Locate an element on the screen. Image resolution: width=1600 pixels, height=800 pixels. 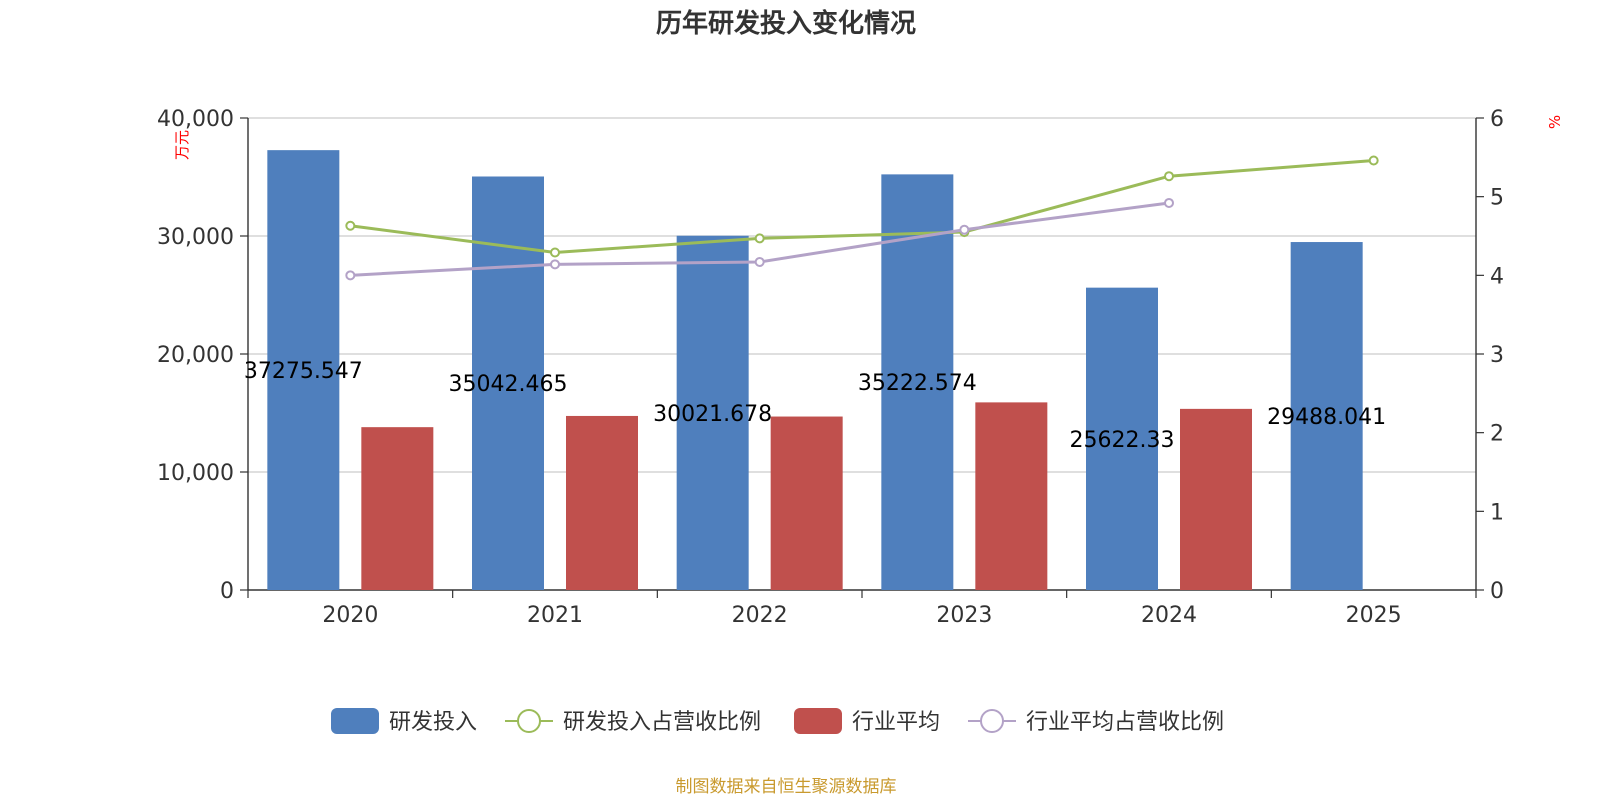
left-axis-unit: 万元 is located at coordinates (182, 145).